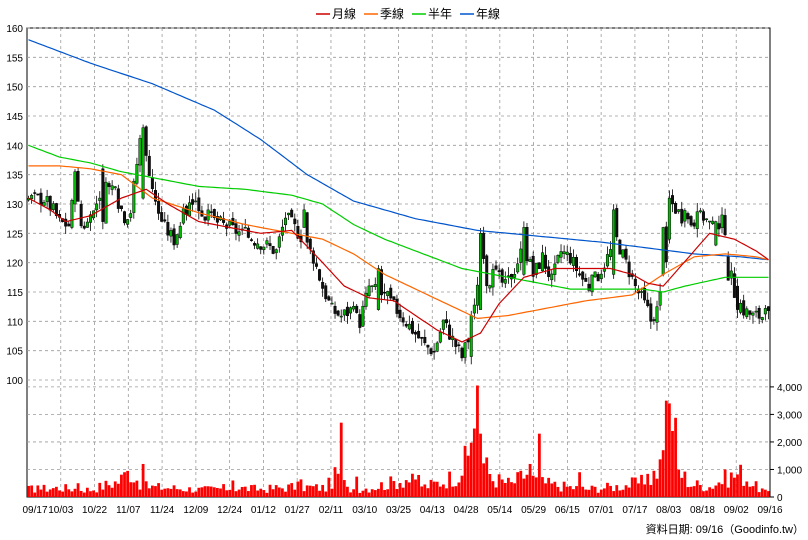 This screenshot has height=540, width=808. Describe the element at coordinates (702, 510) in the screenshot. I see `date-tick-label: 08/18` at that location.